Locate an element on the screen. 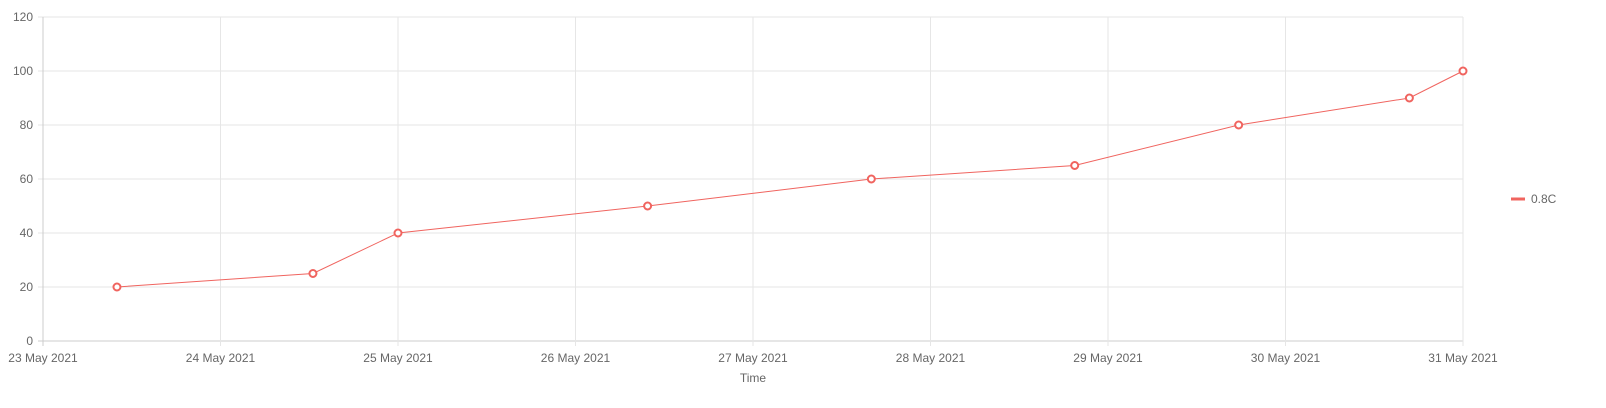 The height and width of the screenshot is (408, 1606). x-tick-label: 31 May 2021 is located at coordinates (1463, 358).